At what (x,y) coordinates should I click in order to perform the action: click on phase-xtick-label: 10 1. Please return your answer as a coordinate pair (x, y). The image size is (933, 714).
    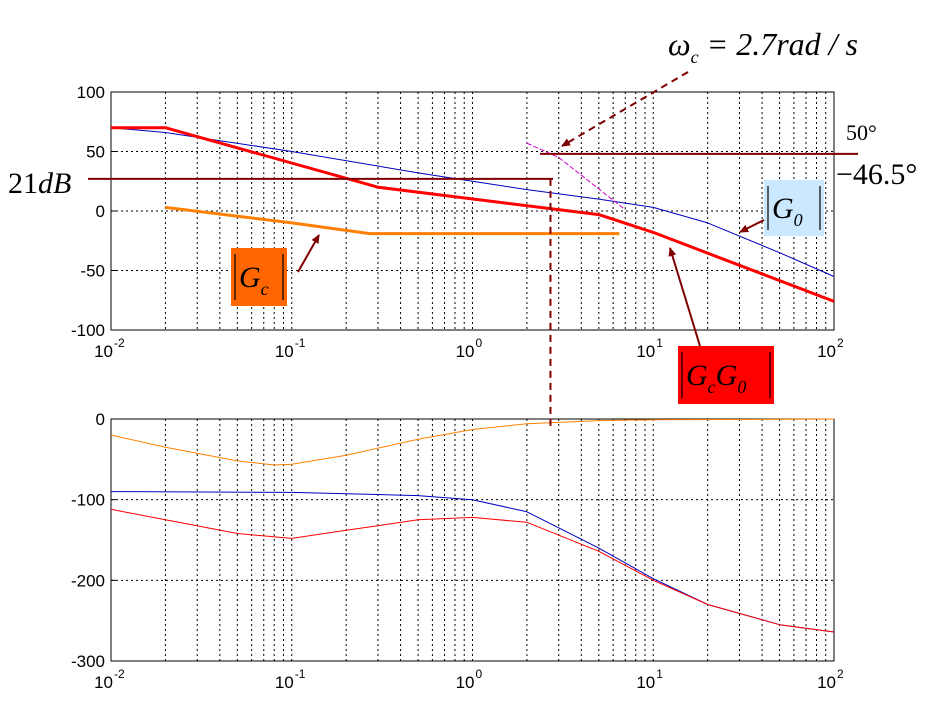
    Looking at the image, I should click on (649, 679).